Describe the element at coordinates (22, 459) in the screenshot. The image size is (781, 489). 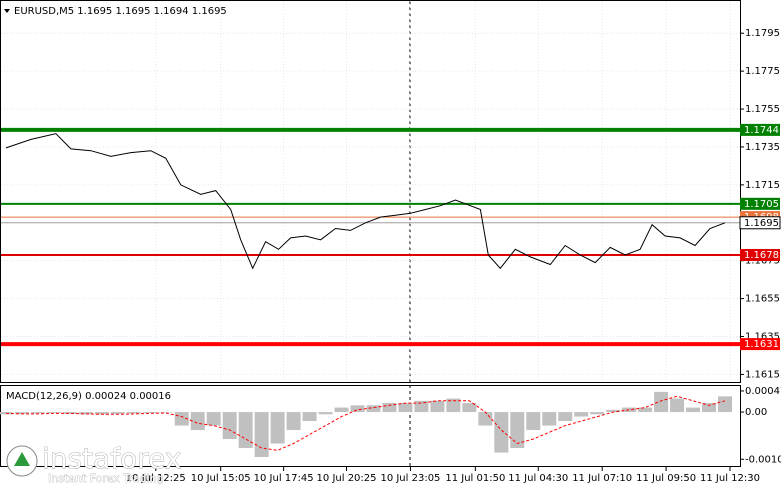
I see `logo-mark` at that location.